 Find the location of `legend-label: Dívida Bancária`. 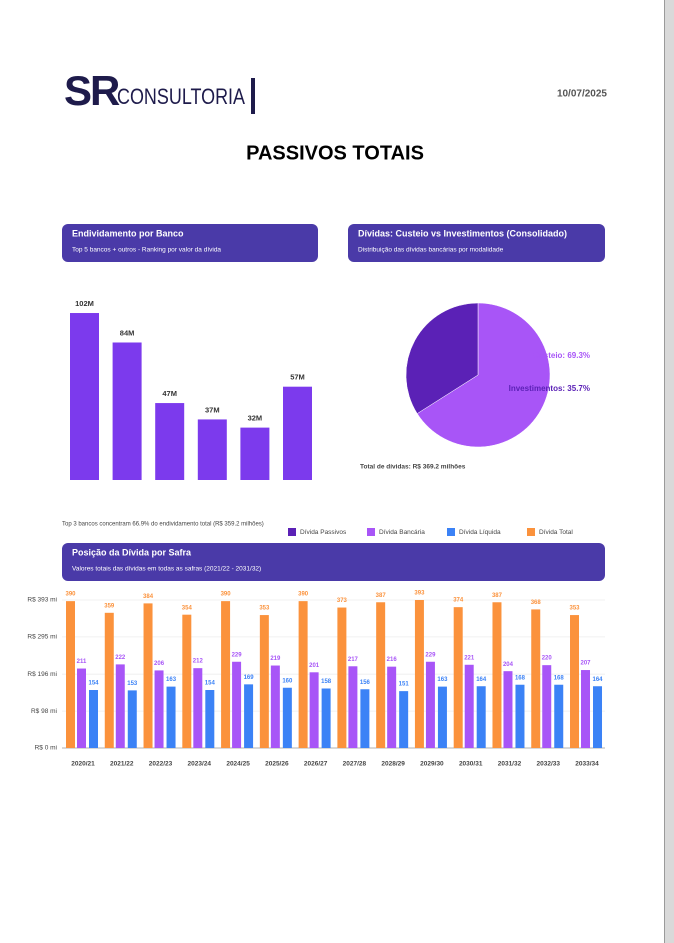

legend-label: Dívida Bancária is located at coordinates (402, 532).